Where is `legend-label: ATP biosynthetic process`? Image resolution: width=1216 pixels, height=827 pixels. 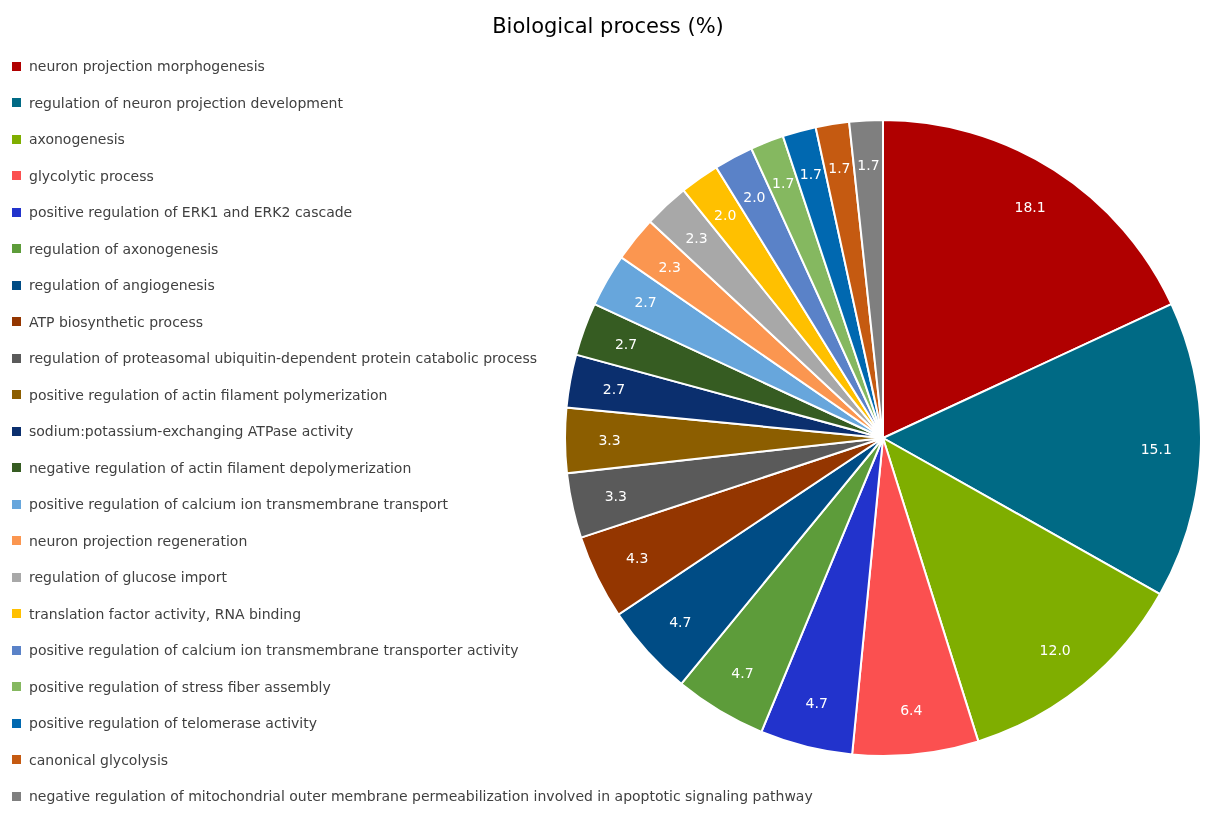 legend-label: ATP biosynthetic process is located at coordinates (116, 321).